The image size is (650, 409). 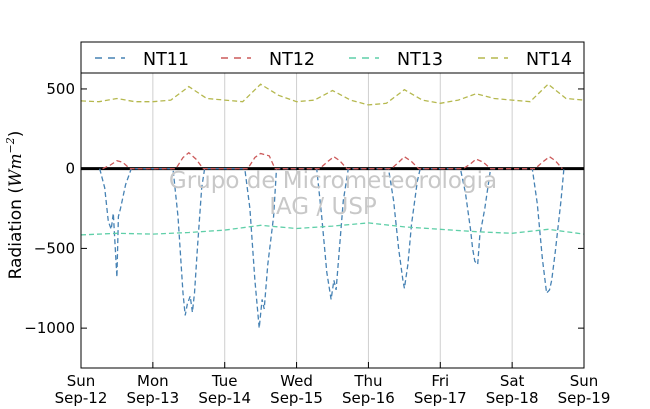 I want to click on x-tick-day-7: Sun, so click(x=584, y=381).